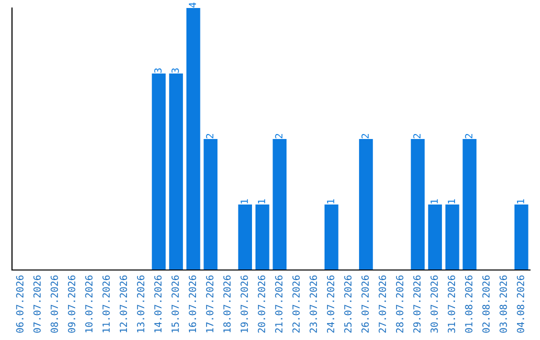 Image resolution: width=540 pixels, height=340 pixels. I want to click on x-tick-label: 22.07.2026, so click(296, 304).